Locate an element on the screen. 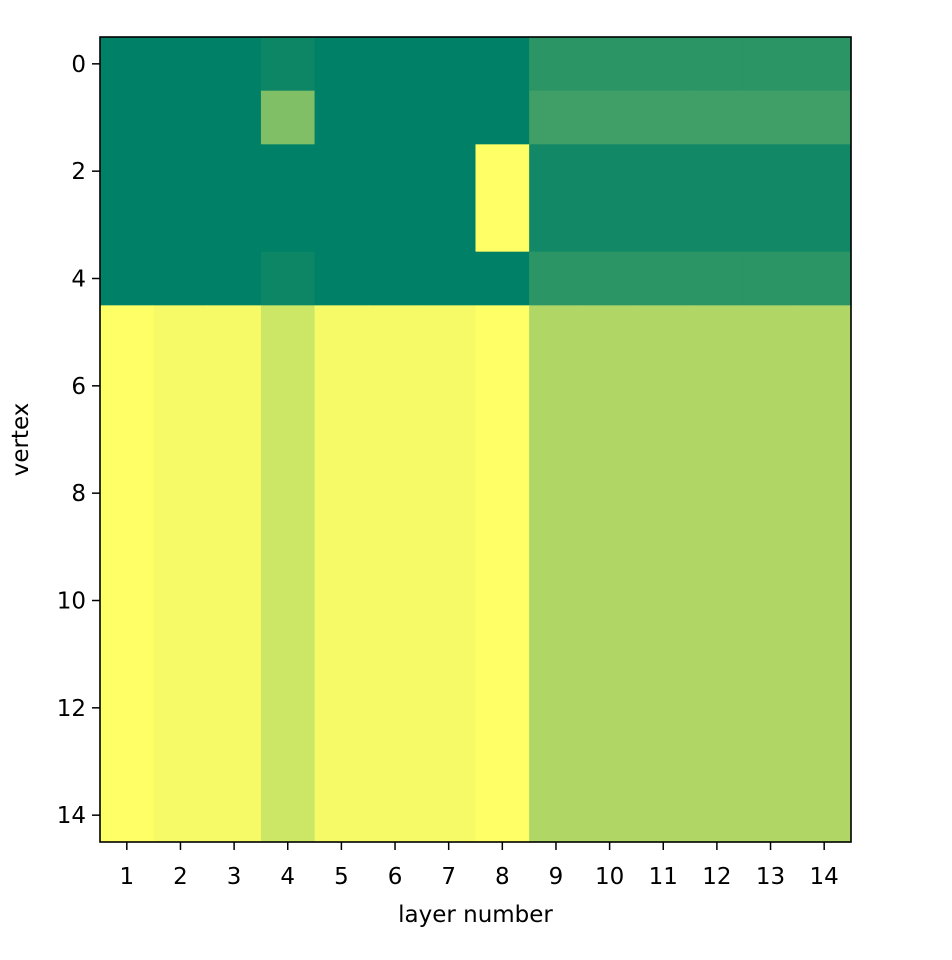  x-tick-label: 1 is located at coordinates (127, 877).